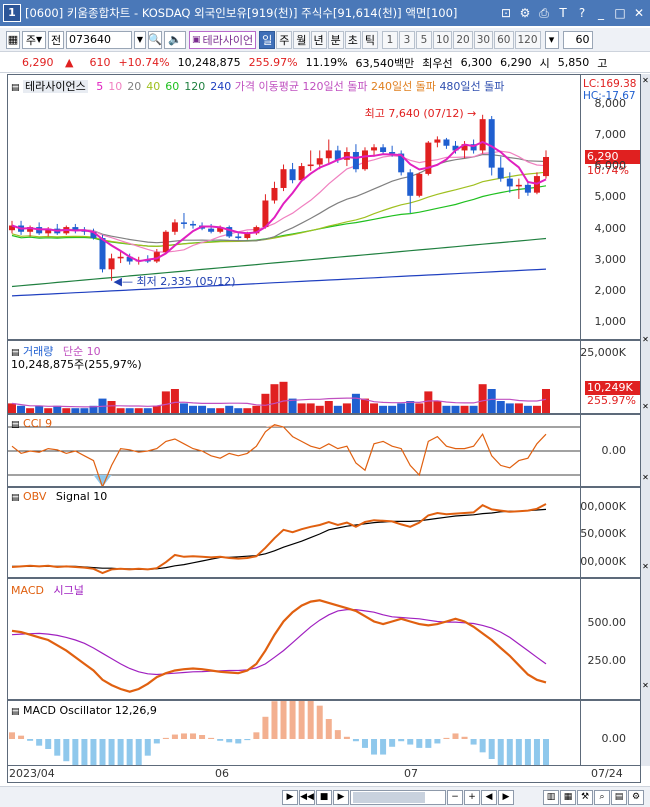 Image resolution: width=650 pixels, height=807 pixels. Describe the element at coordinates (585, 797) in the screenshot. I see `tools-icon: ⚒` at that location.